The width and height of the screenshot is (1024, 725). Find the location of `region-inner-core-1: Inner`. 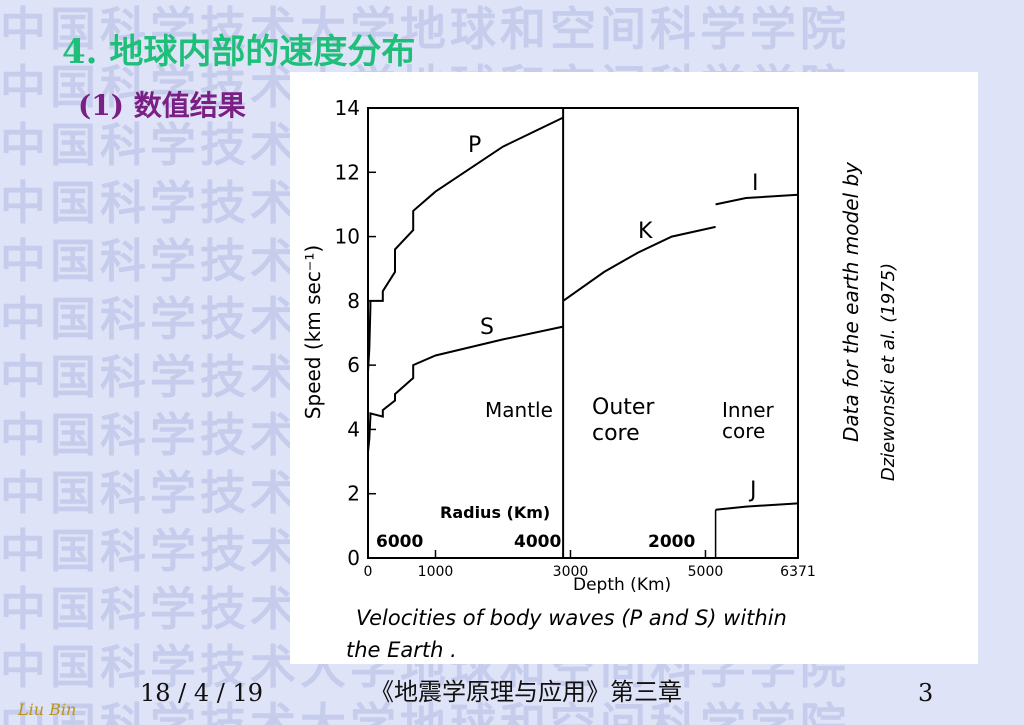

region-inner-core-1: Inner is located at coordinates (748, 410).